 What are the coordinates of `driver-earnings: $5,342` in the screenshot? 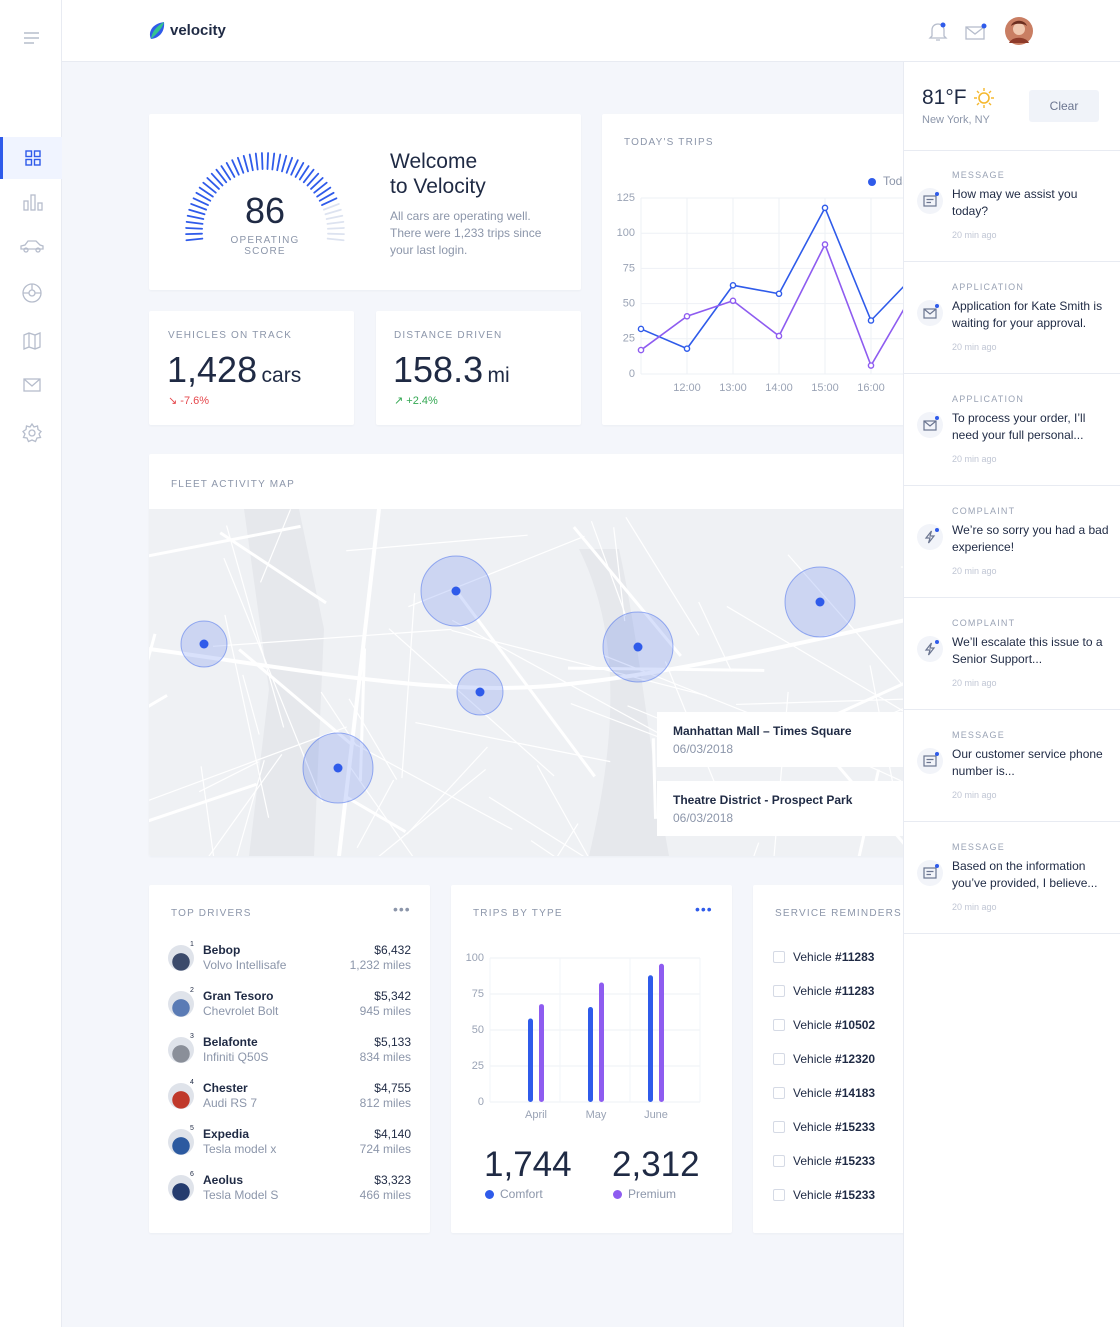 It's located at (392, 996).